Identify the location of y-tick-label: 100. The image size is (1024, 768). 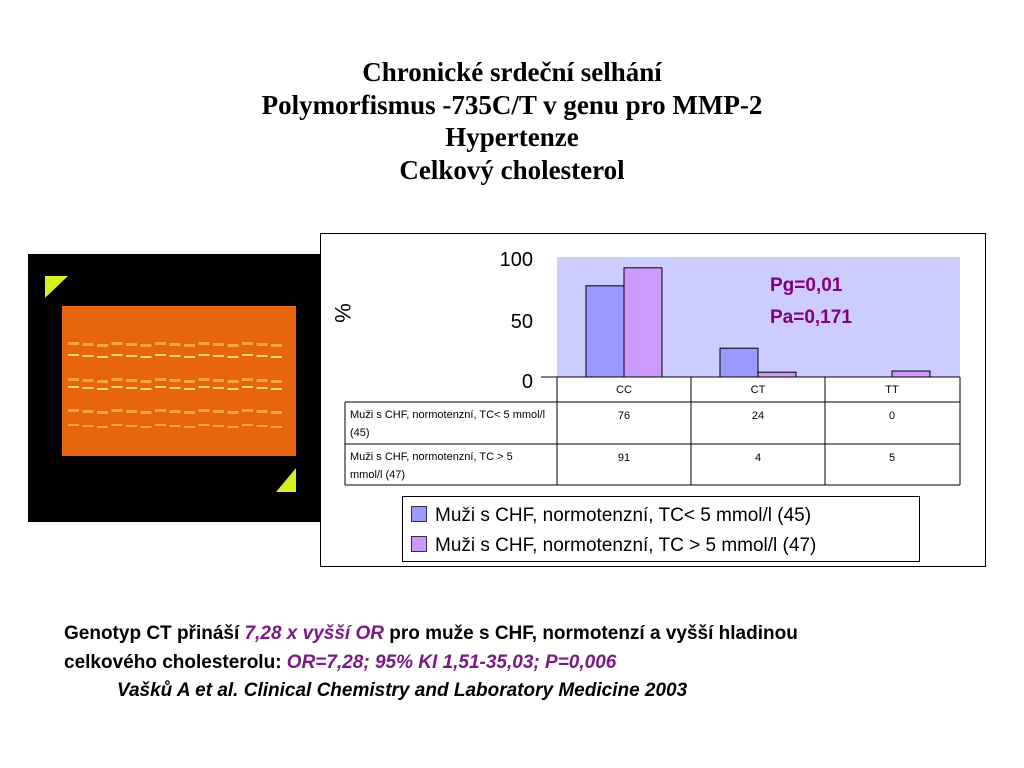
(516, 260).